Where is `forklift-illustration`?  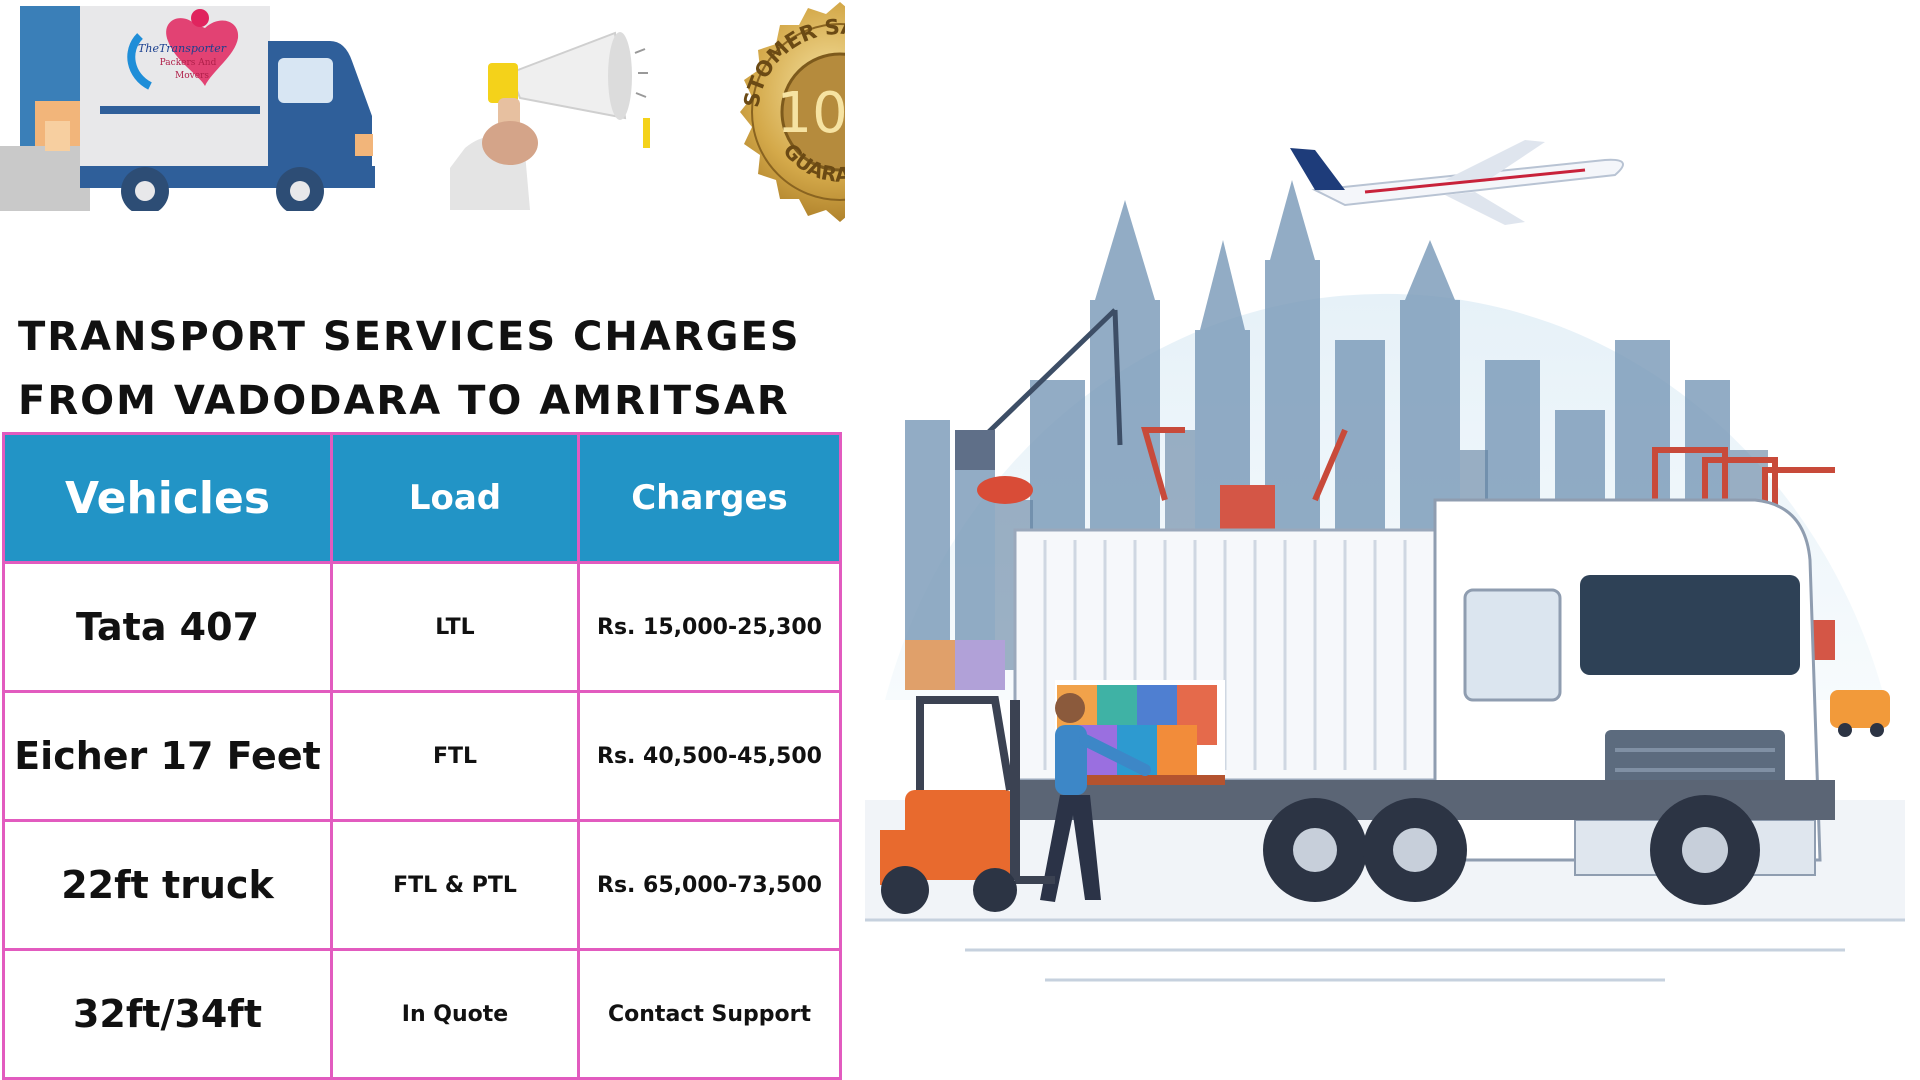 forklift-illustration is located at coordinates (967, 805).